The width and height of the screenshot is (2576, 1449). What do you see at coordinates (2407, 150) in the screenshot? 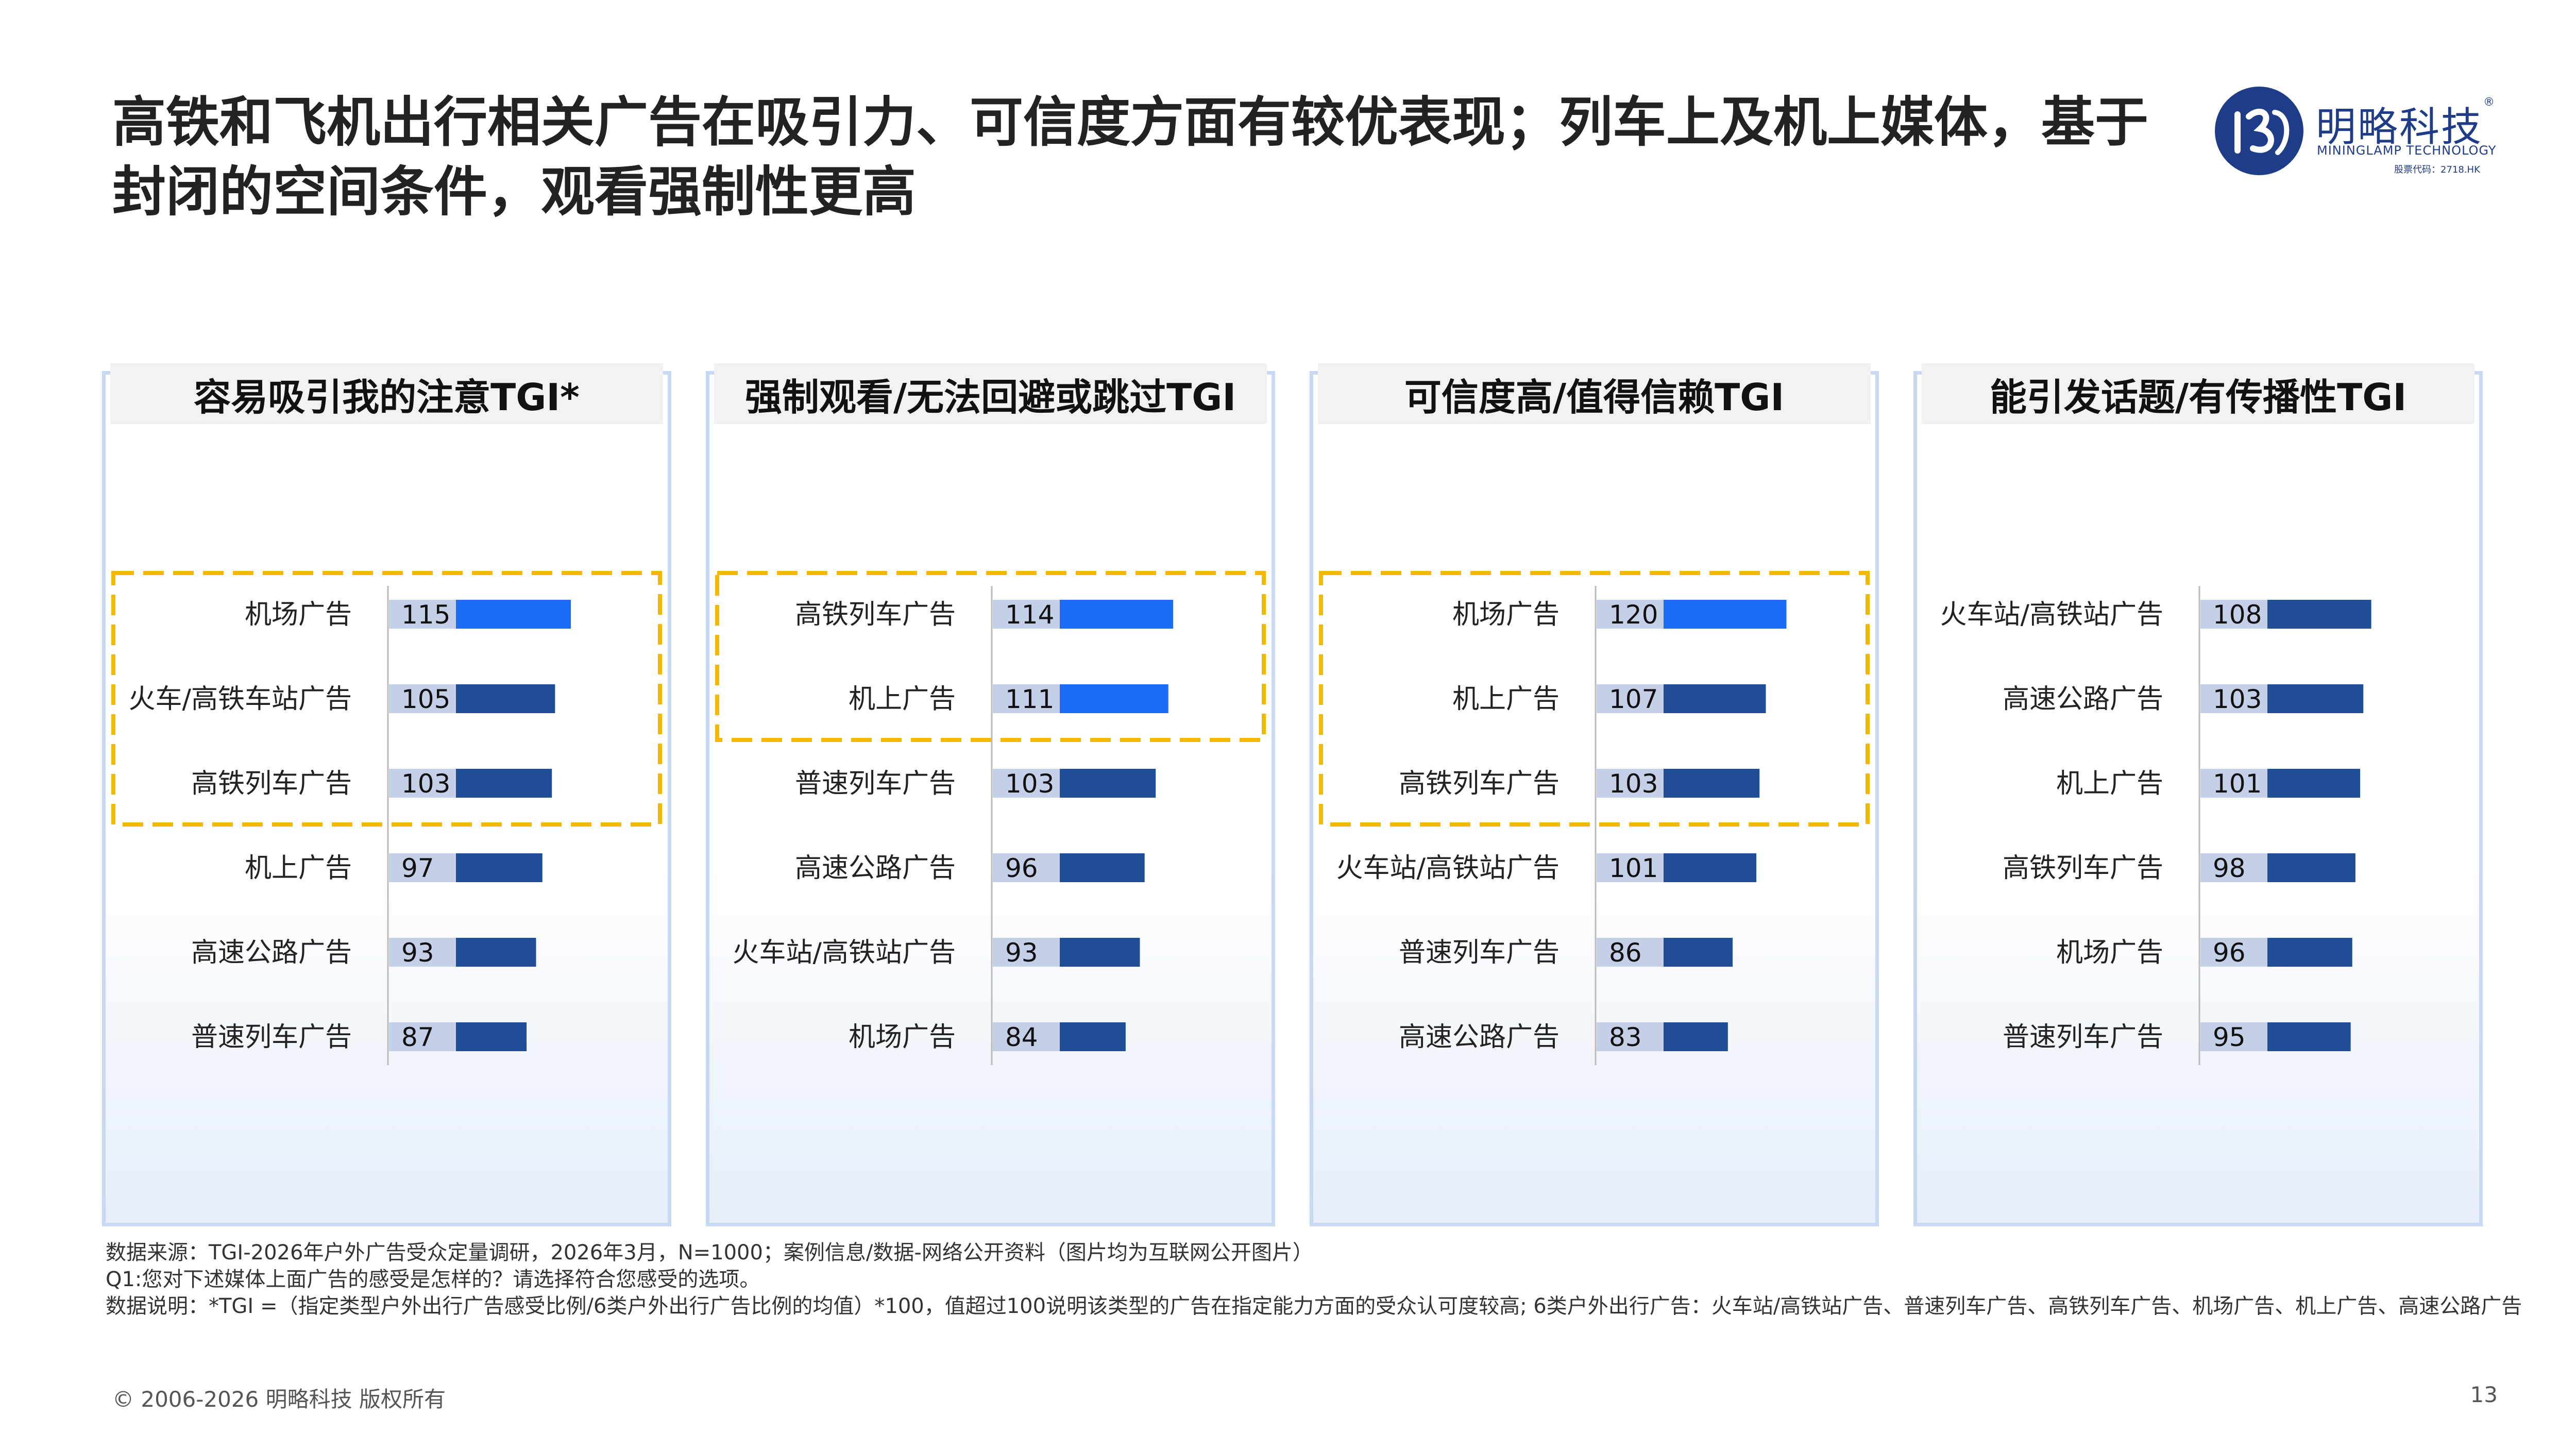
I see `logo-name-en: MININGLAMP TECHNOLOGY` at bounding box center [2407, 150].